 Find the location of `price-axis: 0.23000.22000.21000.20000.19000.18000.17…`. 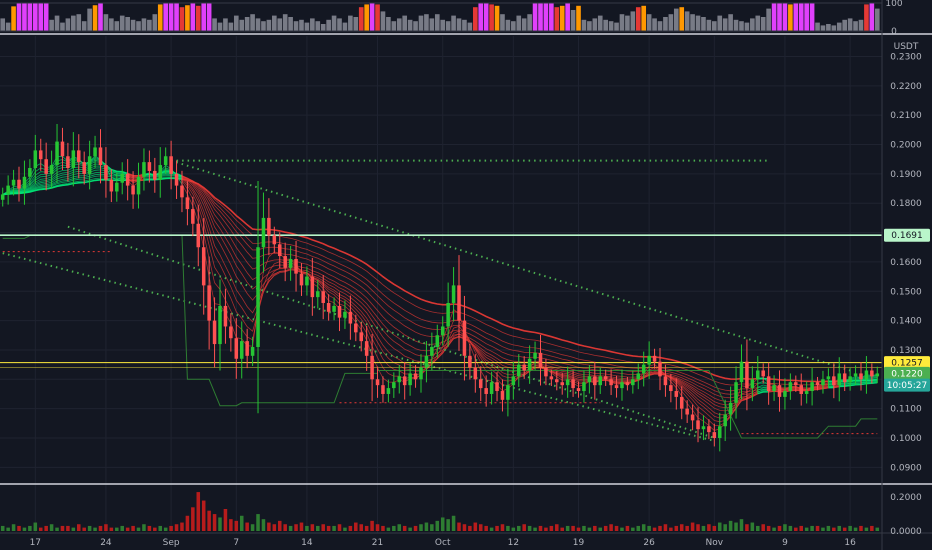

price-axis: 0.23000.22000.21000.20000.19000.18000.17… is located at coordinates (906, 262).